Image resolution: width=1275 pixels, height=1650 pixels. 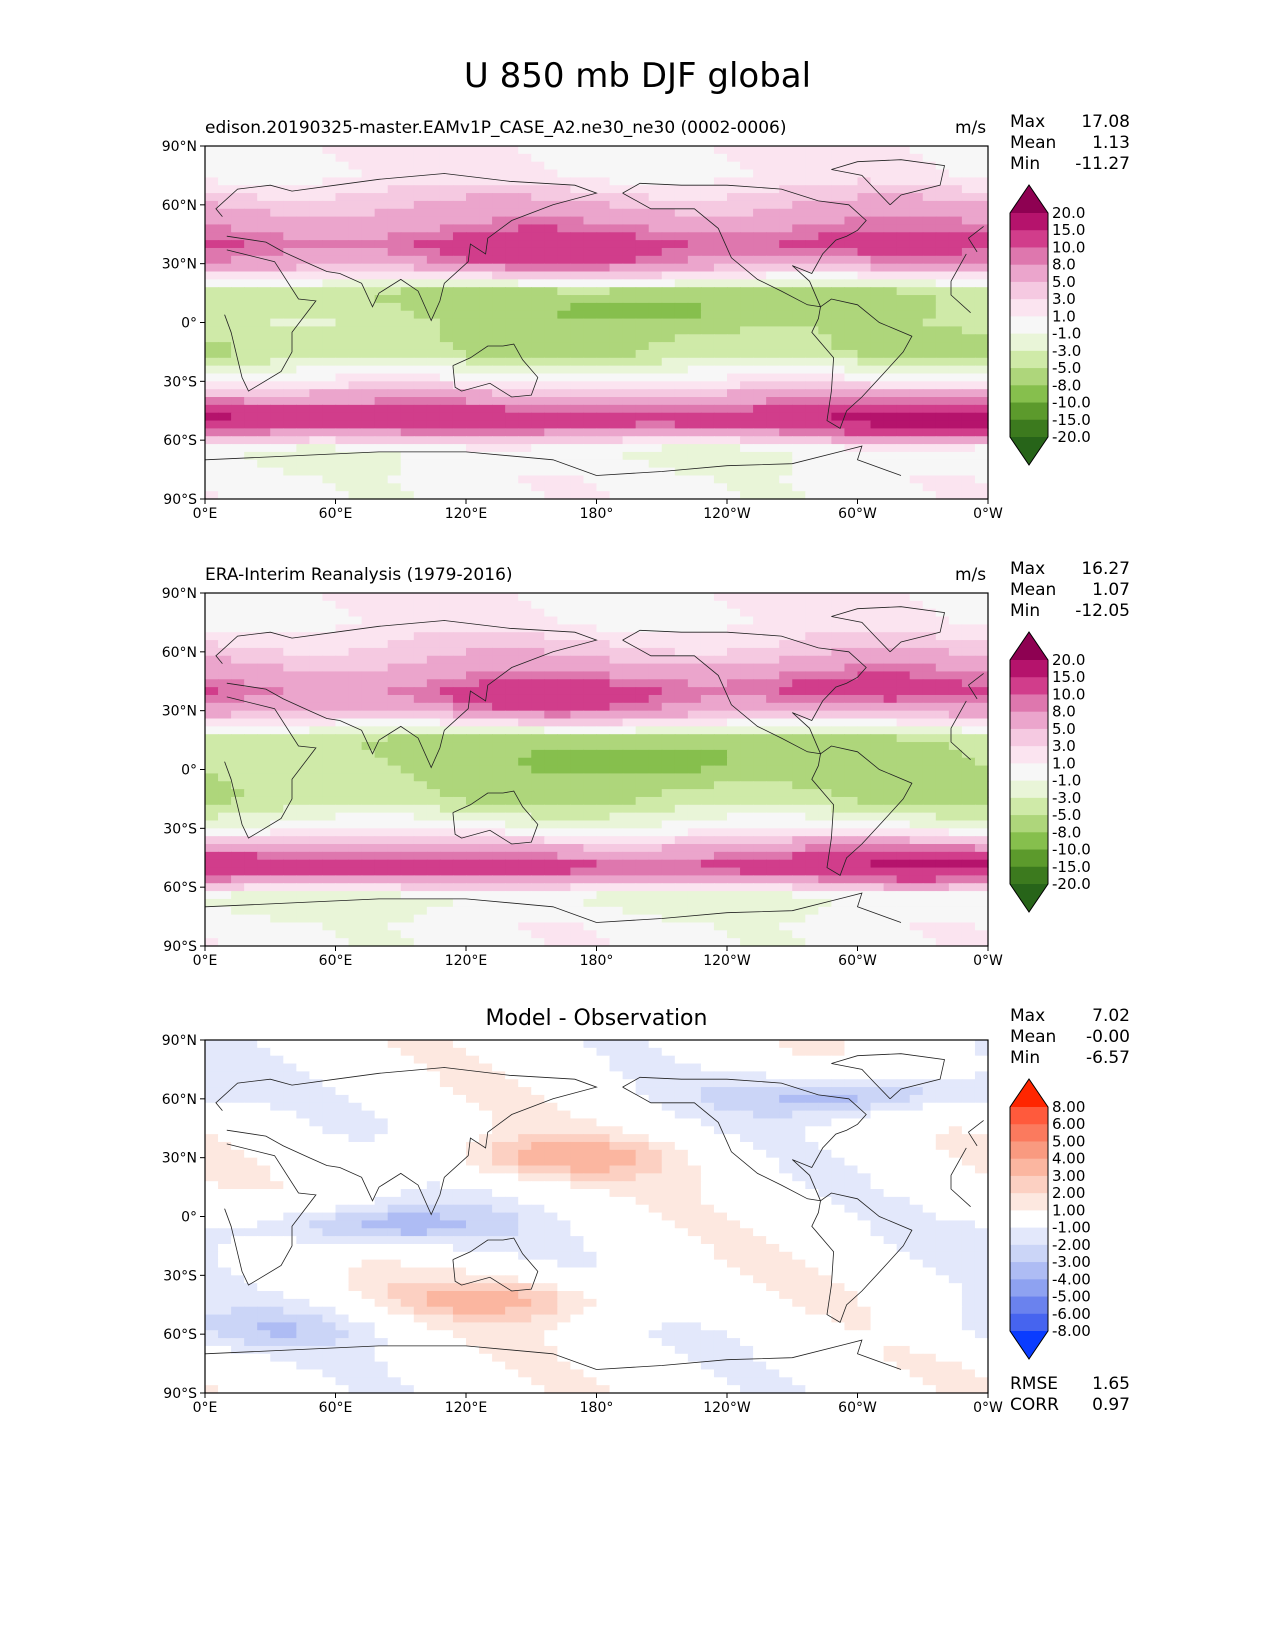 I want to click on stat-label: Mean, so click(x=1033, y=143).